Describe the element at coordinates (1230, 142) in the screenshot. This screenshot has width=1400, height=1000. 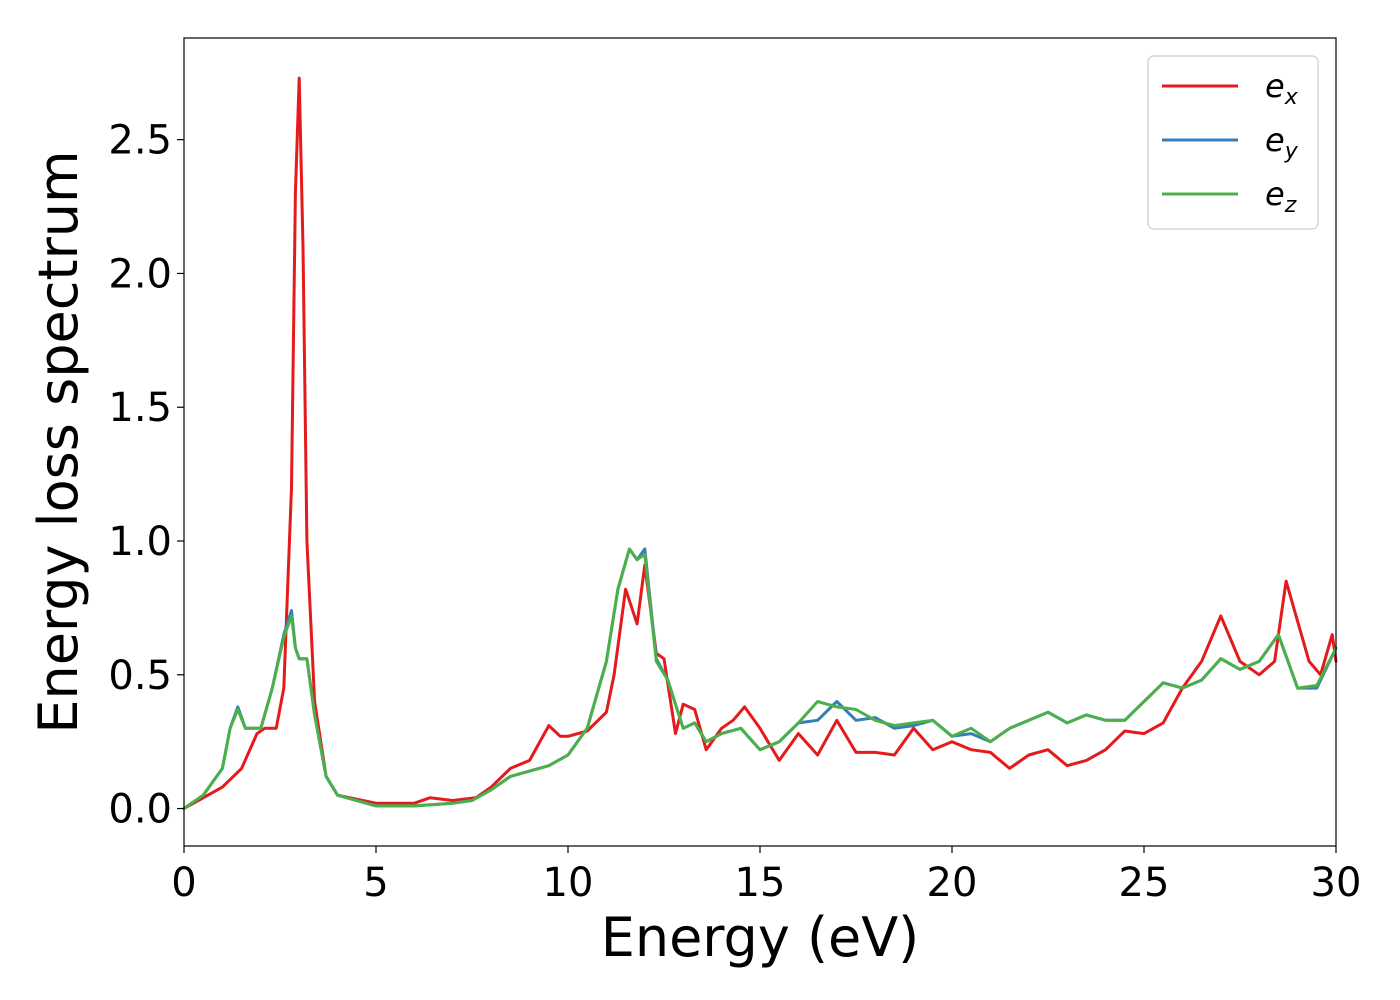
I see `legend-items: ex ey ez` at that location.